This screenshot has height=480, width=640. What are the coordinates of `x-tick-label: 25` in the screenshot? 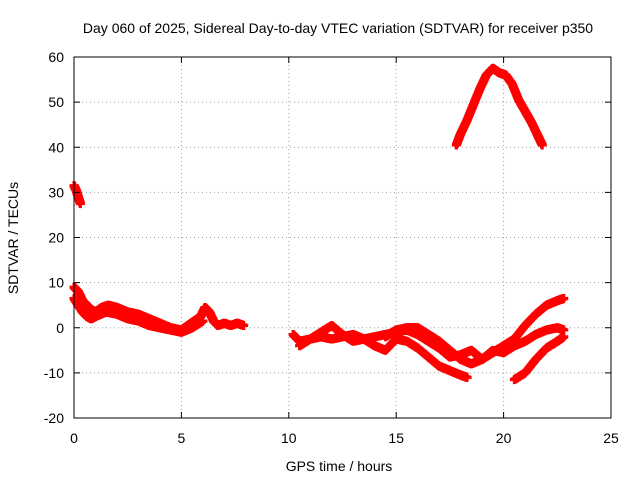 It's located at (611, 438).